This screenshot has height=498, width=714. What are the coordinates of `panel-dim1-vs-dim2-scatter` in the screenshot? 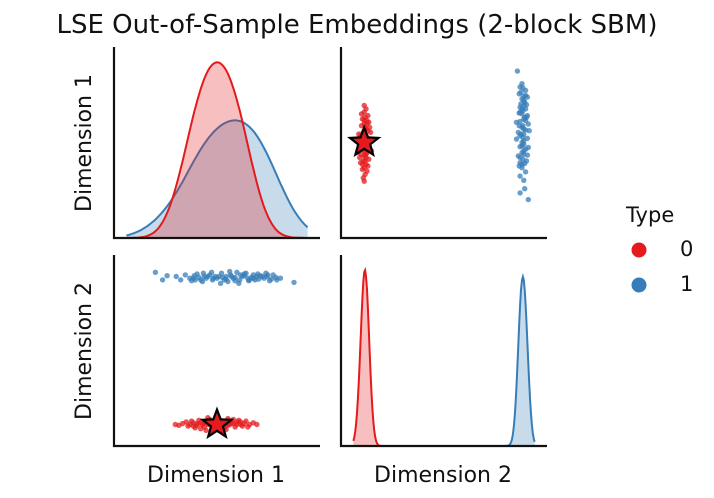 It's located at (224, 354).